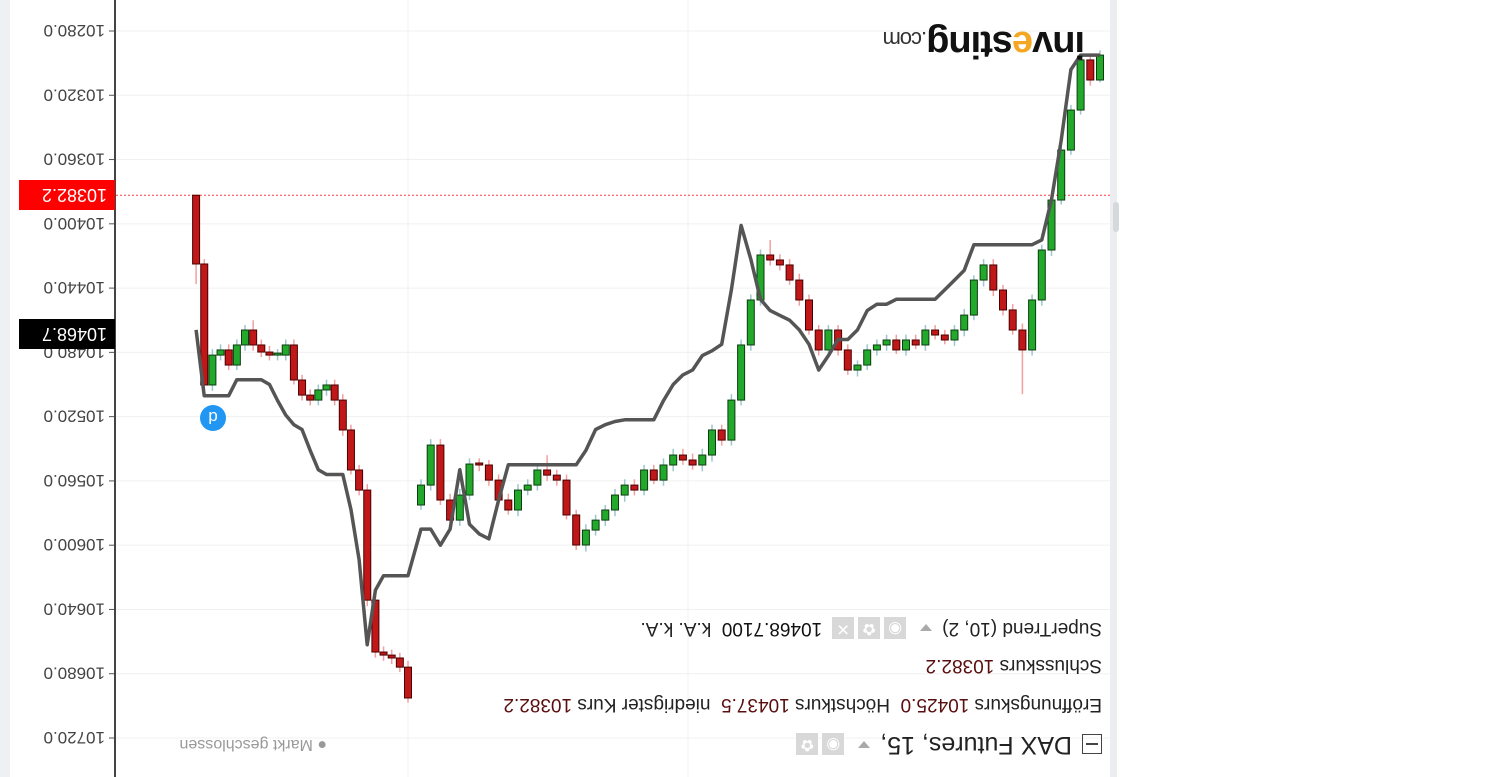  Describe the element at coordinates (1014, 665) in the screenshot. I see `close-info: Schlusskurs 10382.2` at that location.